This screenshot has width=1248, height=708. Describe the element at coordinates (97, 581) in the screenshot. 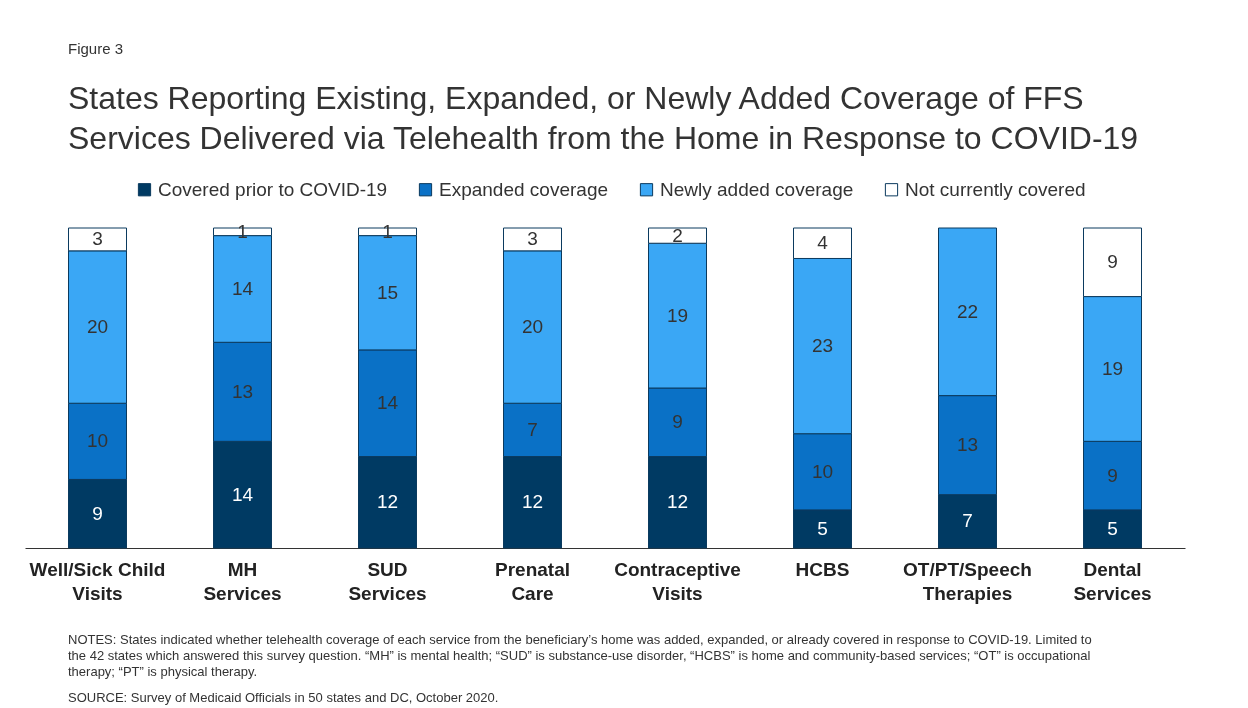

I see `x-tick-label: Well/Sick Child Visits` at that location.